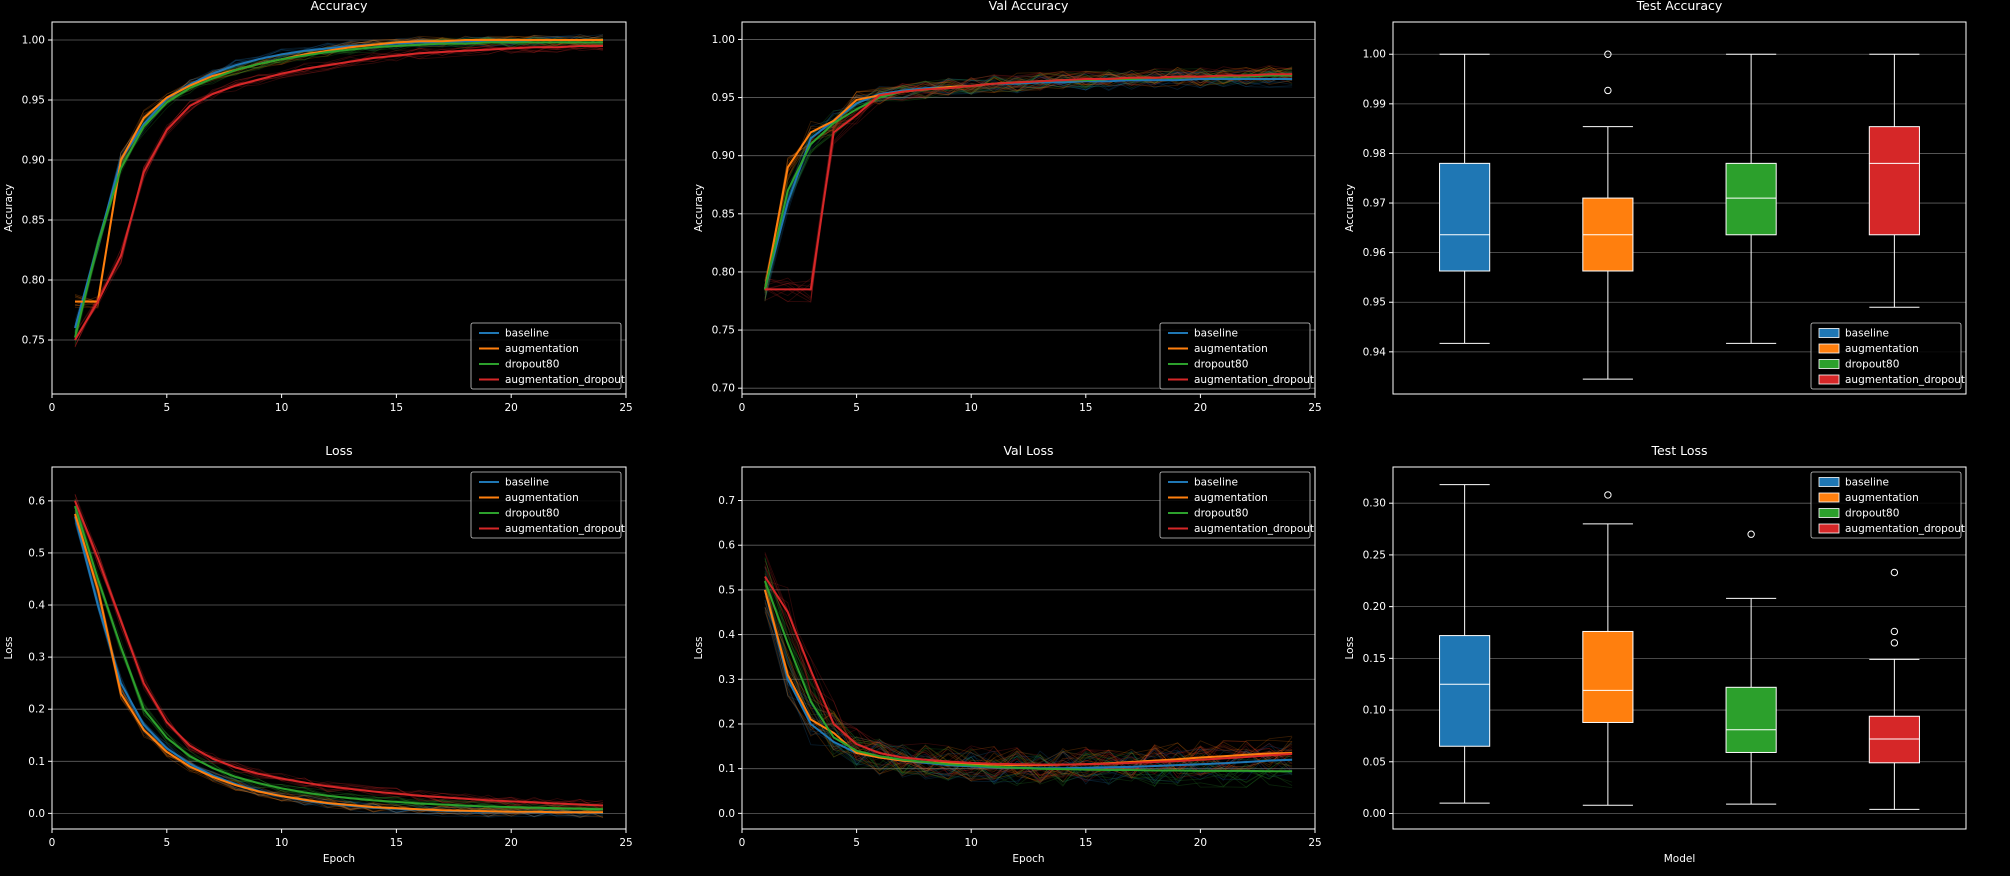 The image size is (2010, 876). Describe the element at coordinates (1374, 303) in the screenshot. I see `y-tick-label: 0.95` at that location.